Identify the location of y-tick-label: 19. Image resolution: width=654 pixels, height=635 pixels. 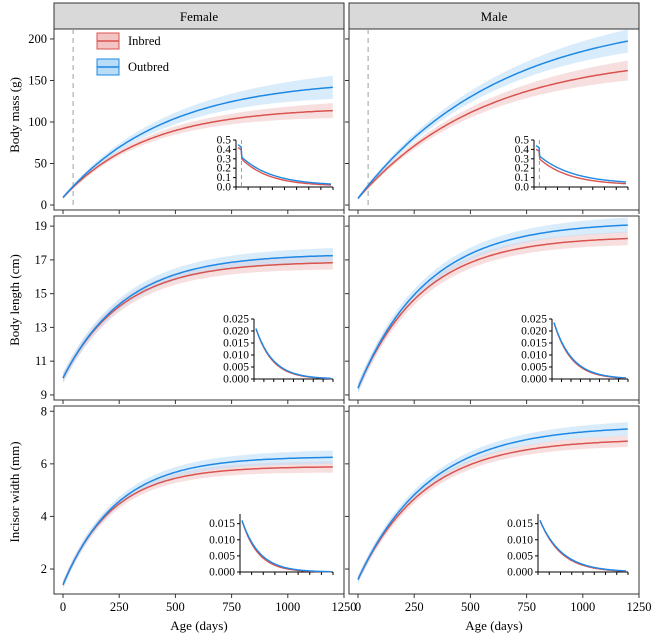
(41, 226).